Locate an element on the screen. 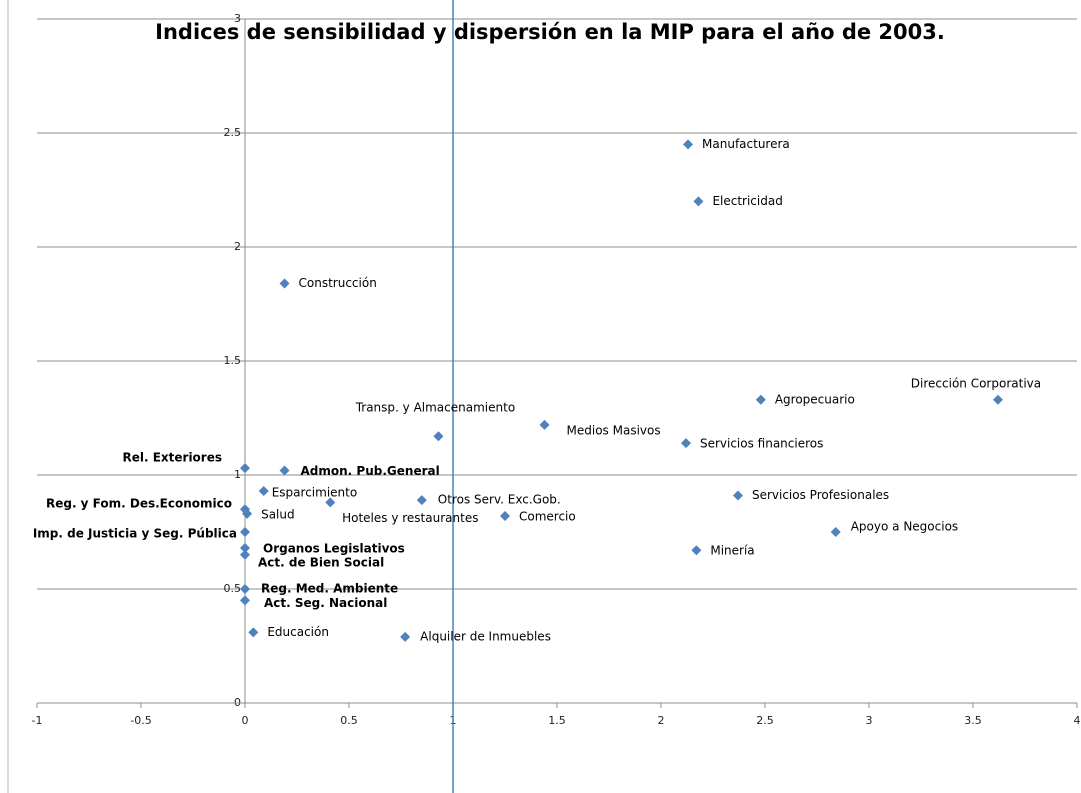 Image resolution: width=1081 pixels, height=793 pixels. point-label: Servicios financieros is located at coordinates (761, 444).